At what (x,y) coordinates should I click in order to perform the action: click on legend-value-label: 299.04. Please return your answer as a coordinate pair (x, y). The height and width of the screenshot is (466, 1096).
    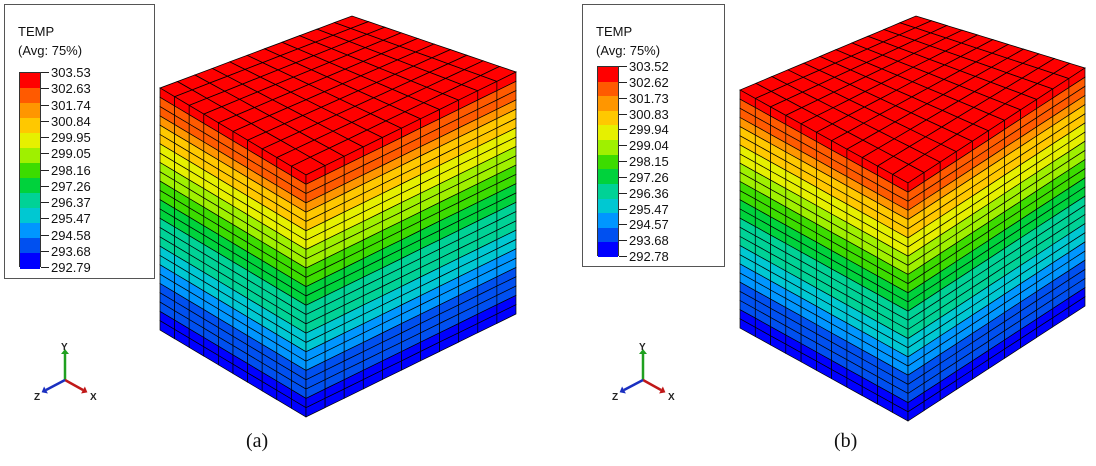
    Looking at the image, I should click on (649, 146).